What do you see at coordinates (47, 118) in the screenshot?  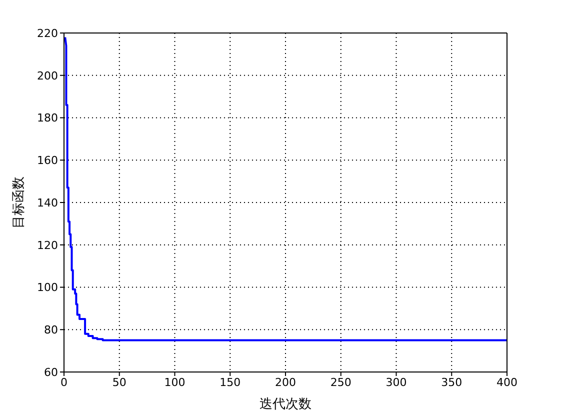 I see `y-tick-label: 180` at bounding box center [47, 118].